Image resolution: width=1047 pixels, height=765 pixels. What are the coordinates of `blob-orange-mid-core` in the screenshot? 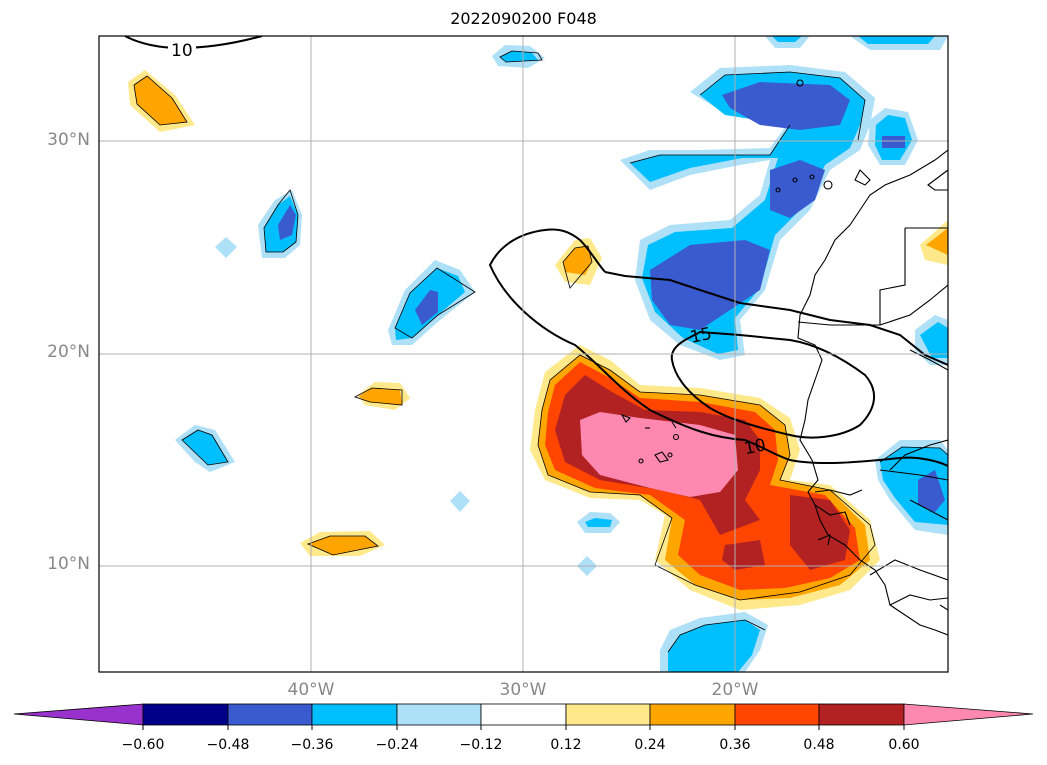 It's located at (380, 396).